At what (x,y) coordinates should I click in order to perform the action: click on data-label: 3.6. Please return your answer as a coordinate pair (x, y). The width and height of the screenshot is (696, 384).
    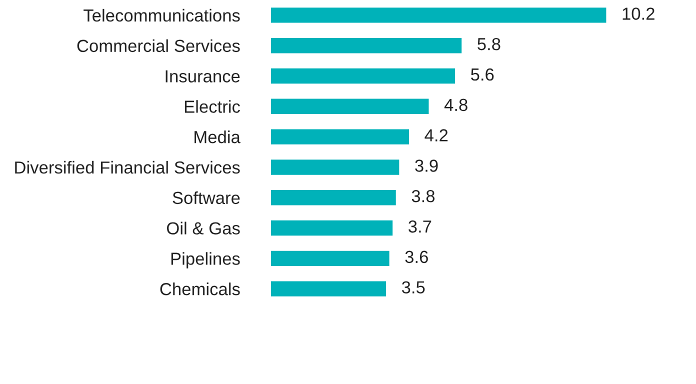
    Looking at the image, I should click on (416, 257).